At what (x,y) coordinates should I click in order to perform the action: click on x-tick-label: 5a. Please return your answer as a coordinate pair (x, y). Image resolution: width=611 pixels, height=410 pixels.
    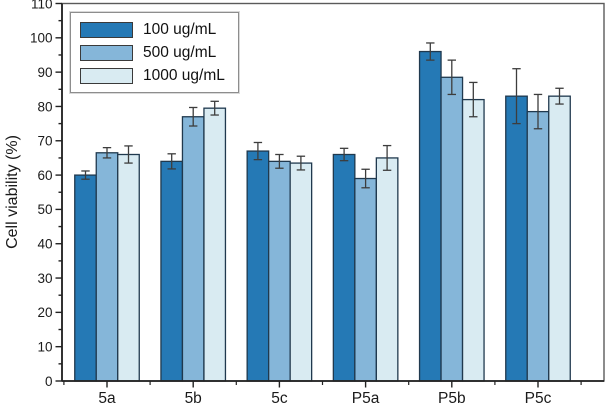
    Looking at the image, I should click on (107, 398).